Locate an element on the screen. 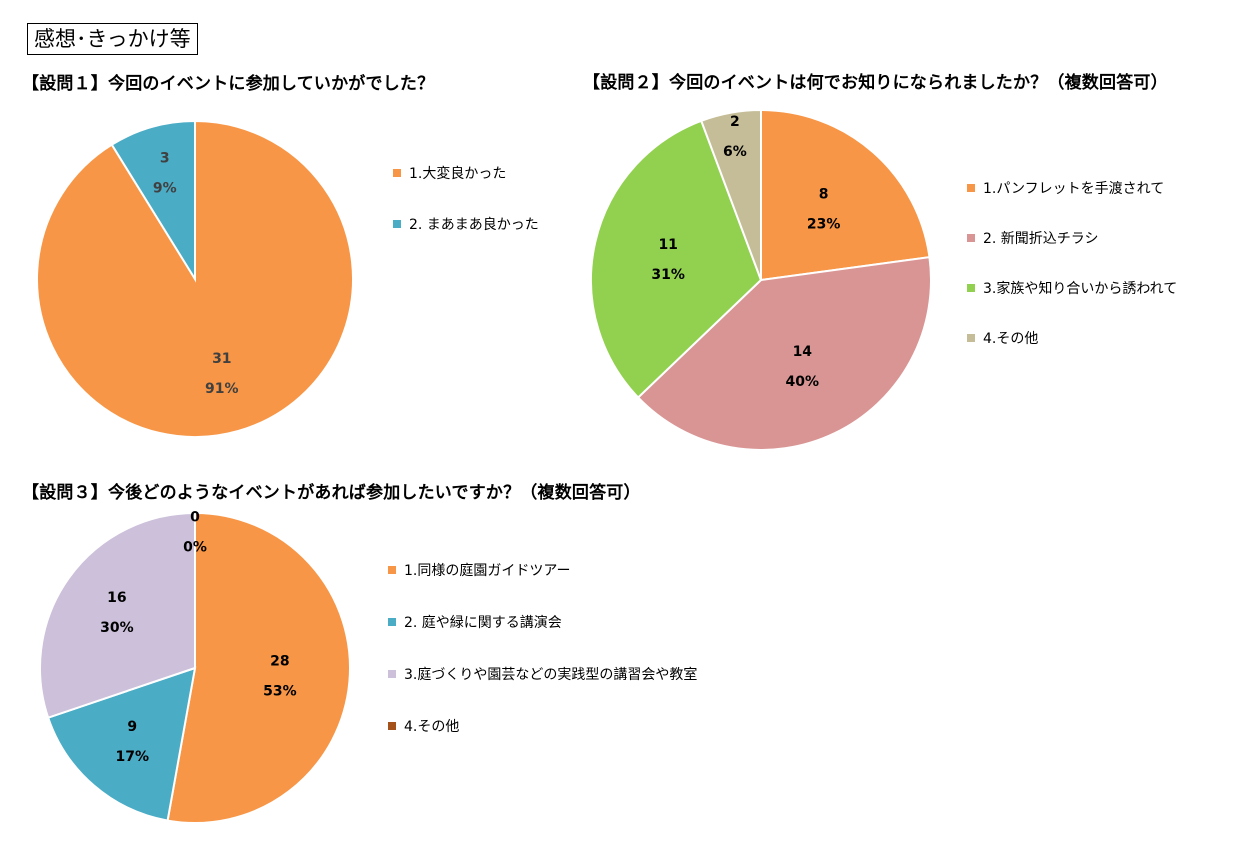 The width and height of the screenshot is (1244, 860). data-label-percent-q3-3: 30% is located at coordinates (117, 628).